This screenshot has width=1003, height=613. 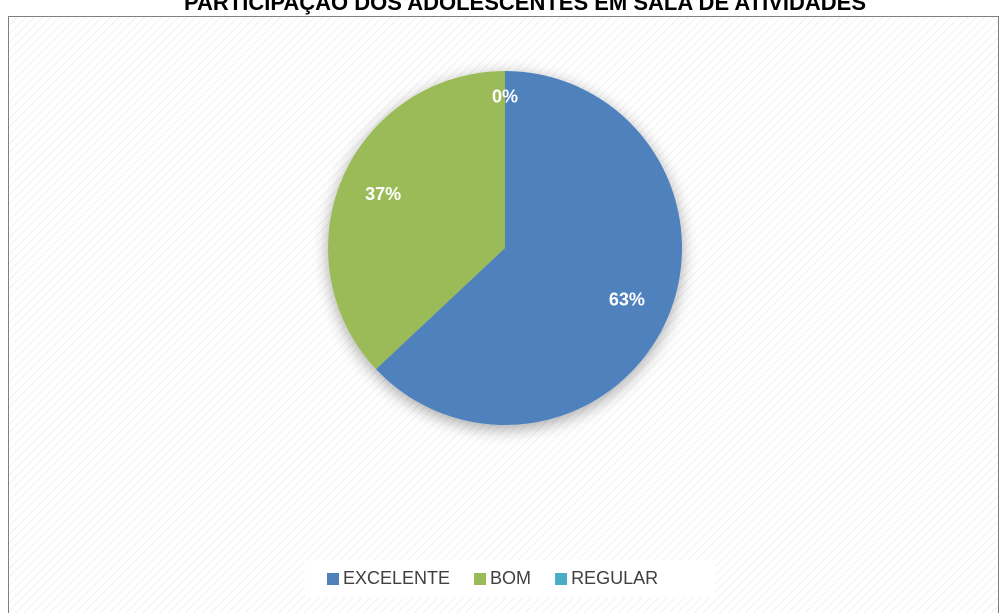 I want to click on legend-label: BOM, so click(x=510, y=578).